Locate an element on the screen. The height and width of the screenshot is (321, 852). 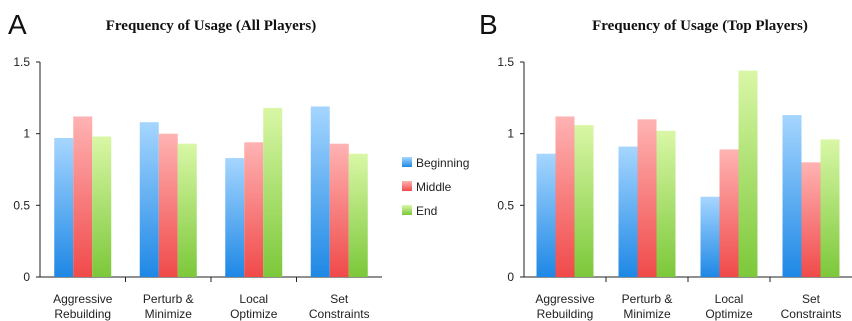
chart-a-title: Frequency of Usage (All Players) is located at coordinates (211, 26).